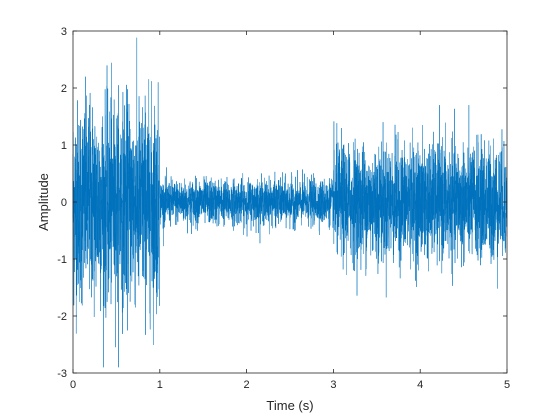 The width and height of the screenshot is (560, 420). Describe the element at coordinates (333, 385) in the screenshot. I see `x-tick-label: 3` at that location.